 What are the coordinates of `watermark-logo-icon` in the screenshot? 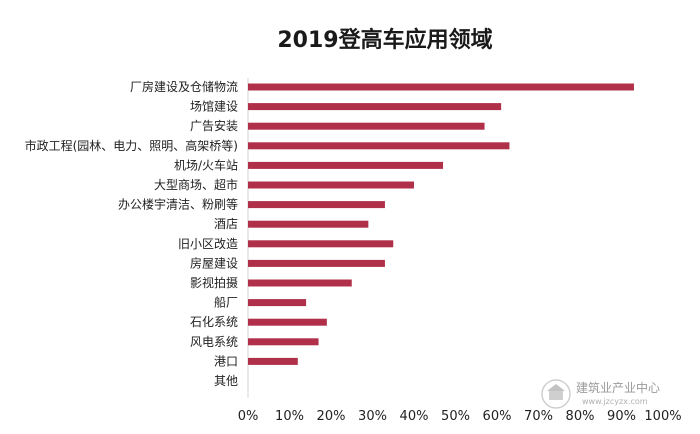 It's located at (556, 394).